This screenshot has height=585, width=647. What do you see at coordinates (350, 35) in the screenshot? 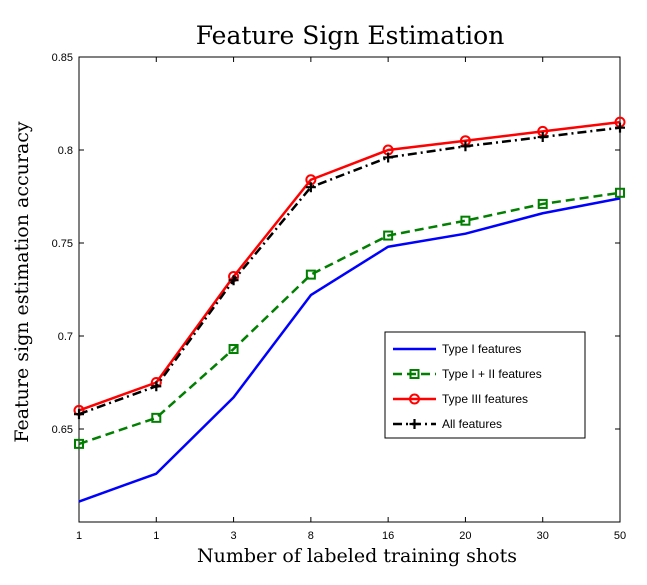
I see `chart-title: Feature Sign Estimation` at bounding box center [350, 35].